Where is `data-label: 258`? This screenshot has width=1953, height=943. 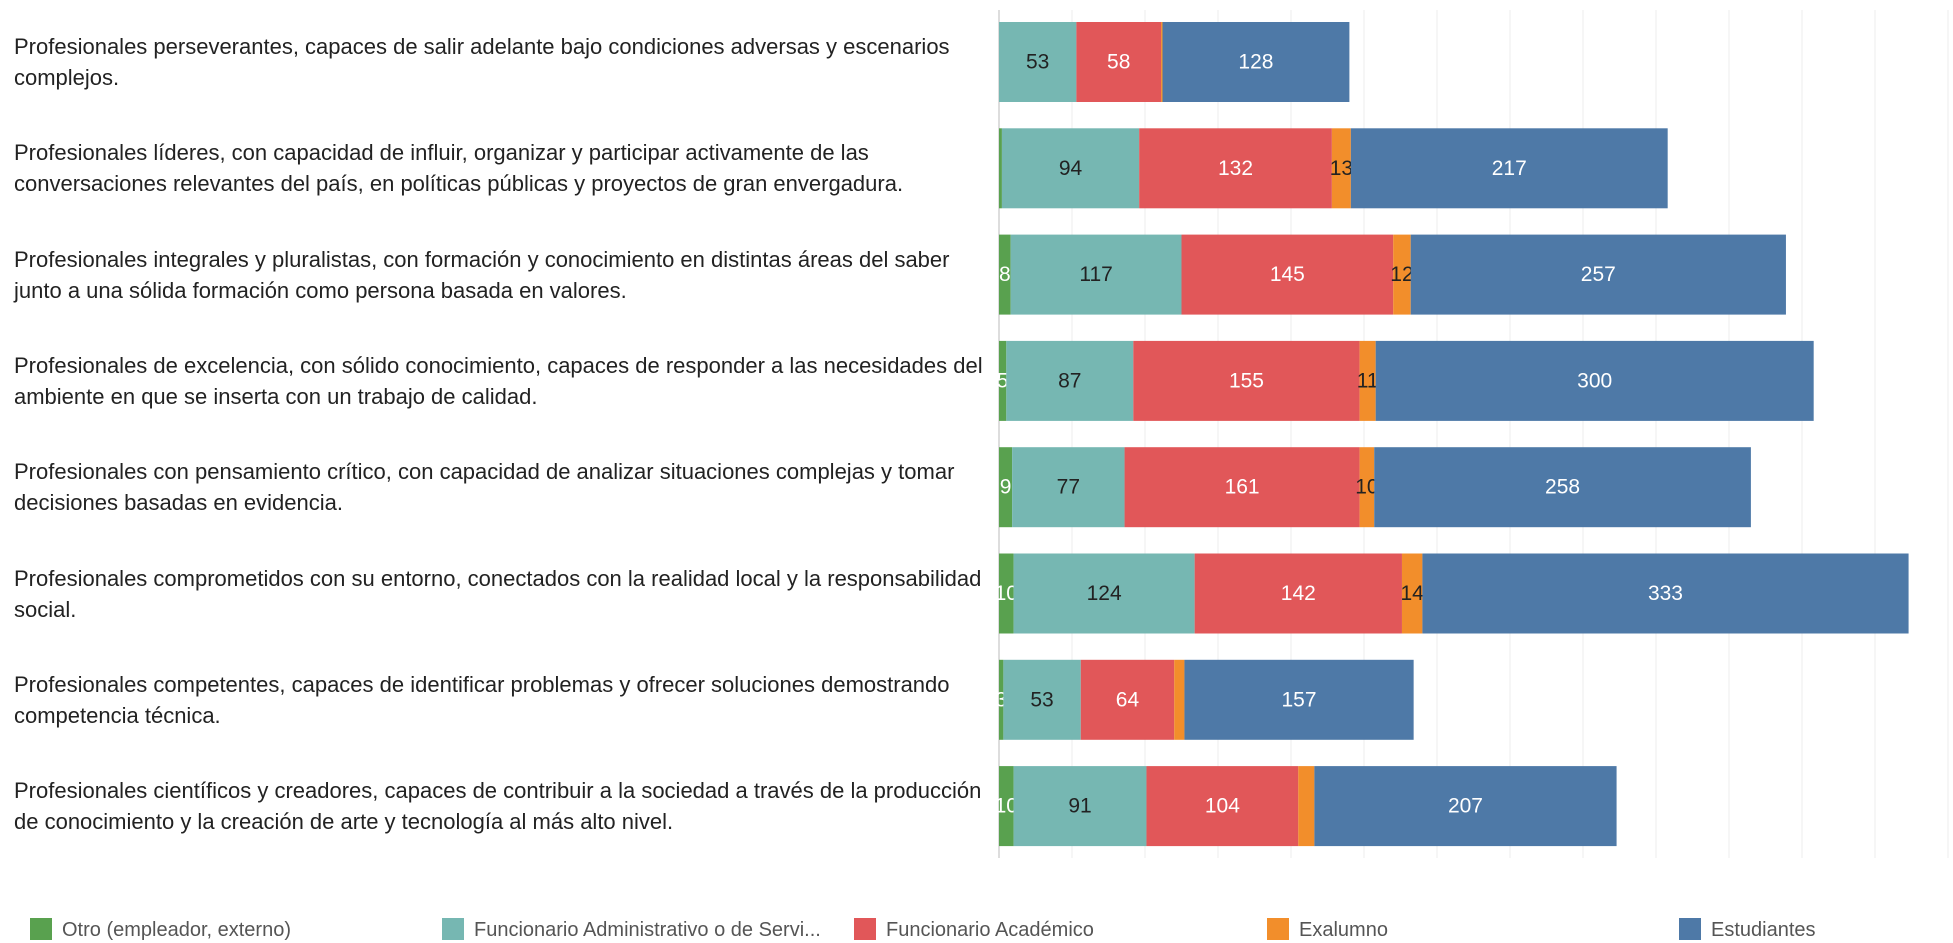 data-label: 258 is located at coordinates (1562, 487).